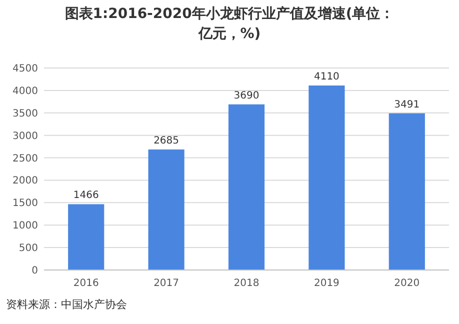 This screenshot has height=324, width=459. I want to click on y-tick-label: 0, so click(35, 271).